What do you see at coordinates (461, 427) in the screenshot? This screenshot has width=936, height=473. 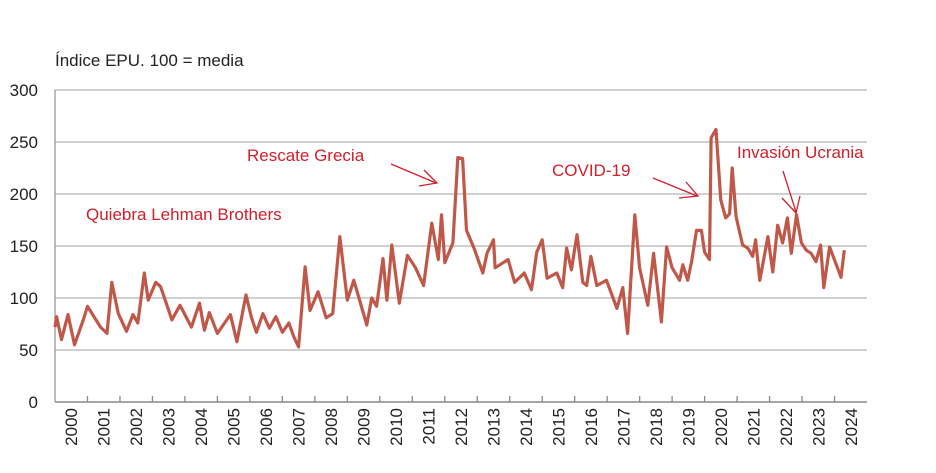 I see `x-tick-label: 2012` at bounding box center [461, 427].